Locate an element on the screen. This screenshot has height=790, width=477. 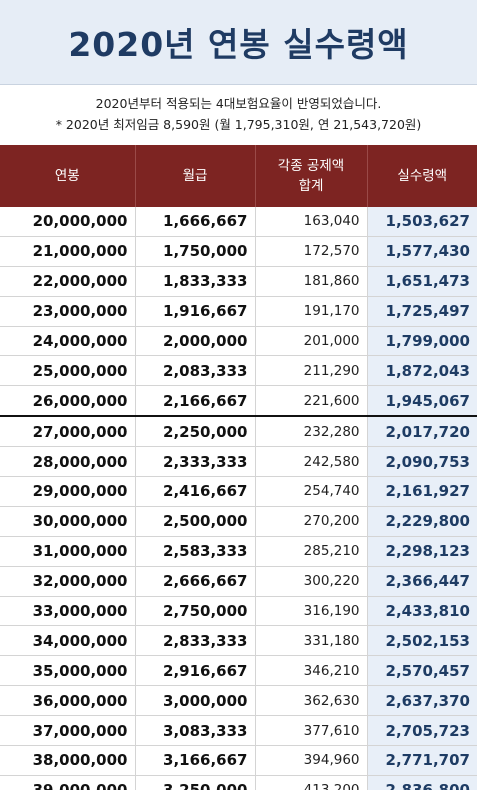
cell-monthly-salary: 2,666,667 is located at coordinates (195, 581).